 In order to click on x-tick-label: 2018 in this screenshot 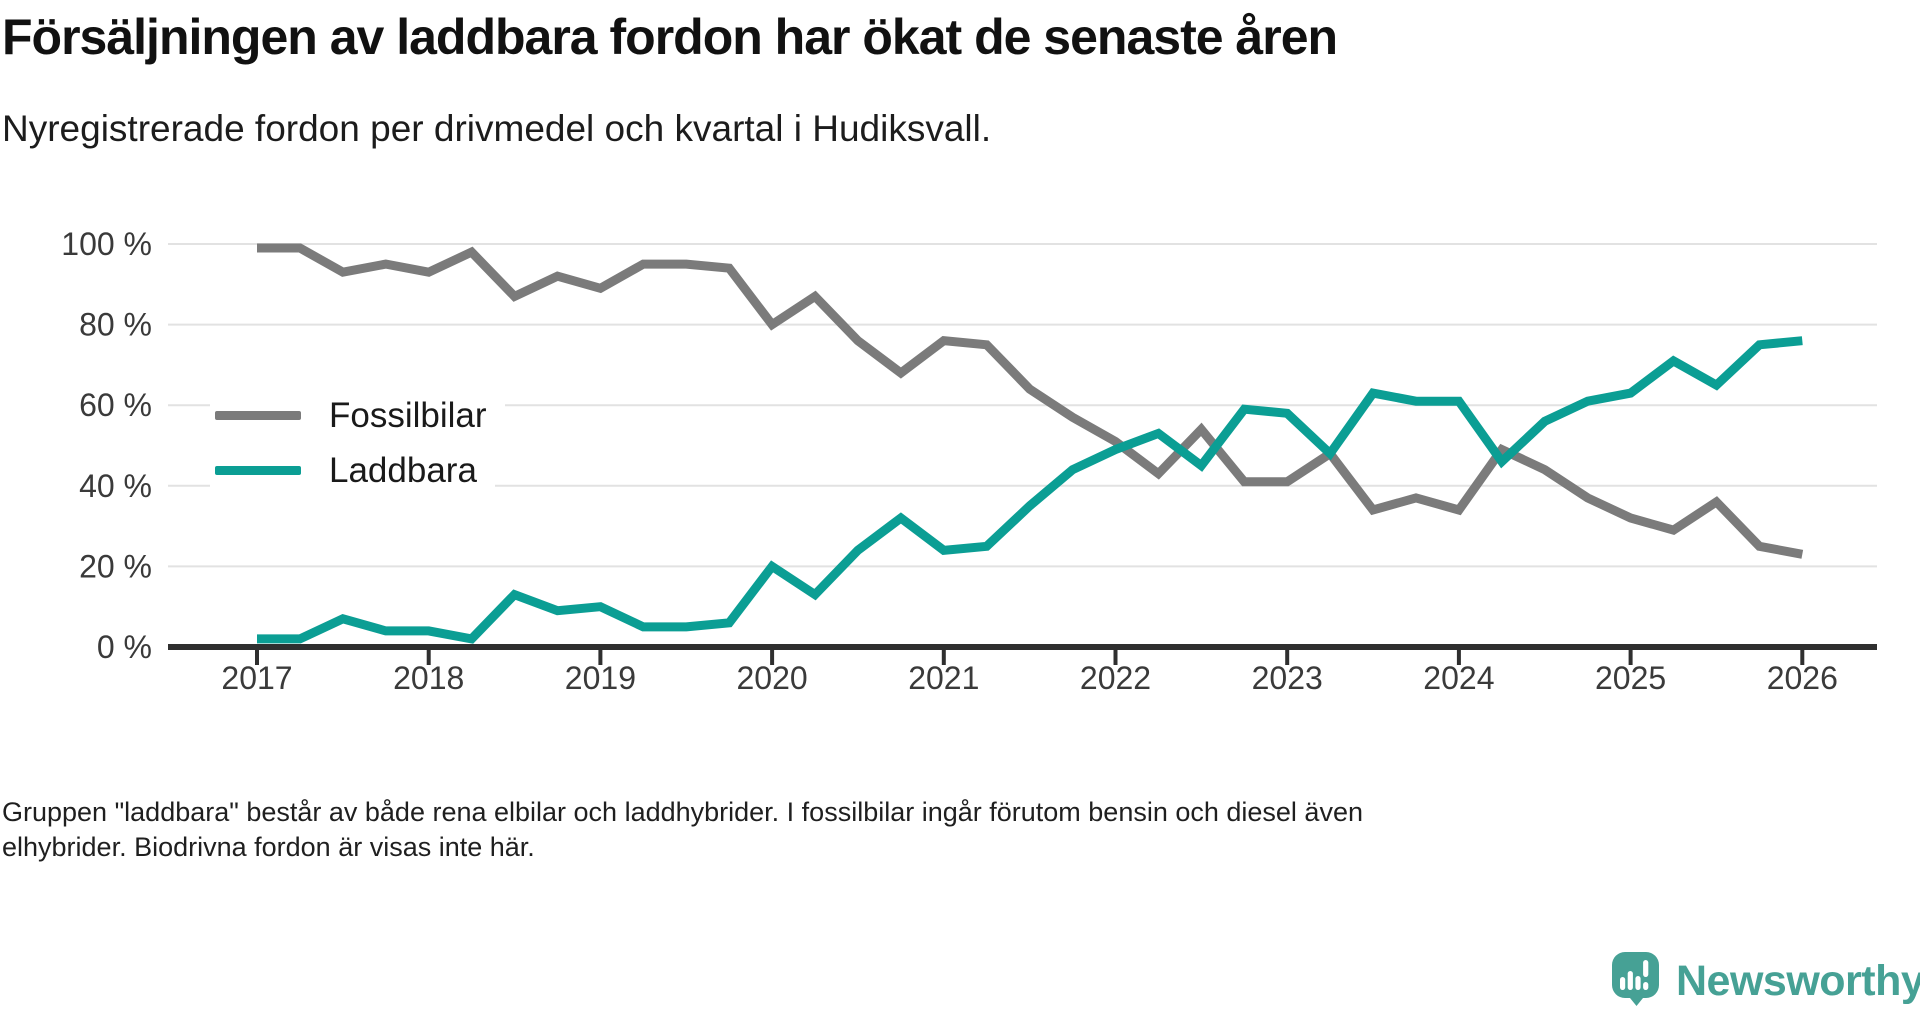, I will do `click(428, 678)`.